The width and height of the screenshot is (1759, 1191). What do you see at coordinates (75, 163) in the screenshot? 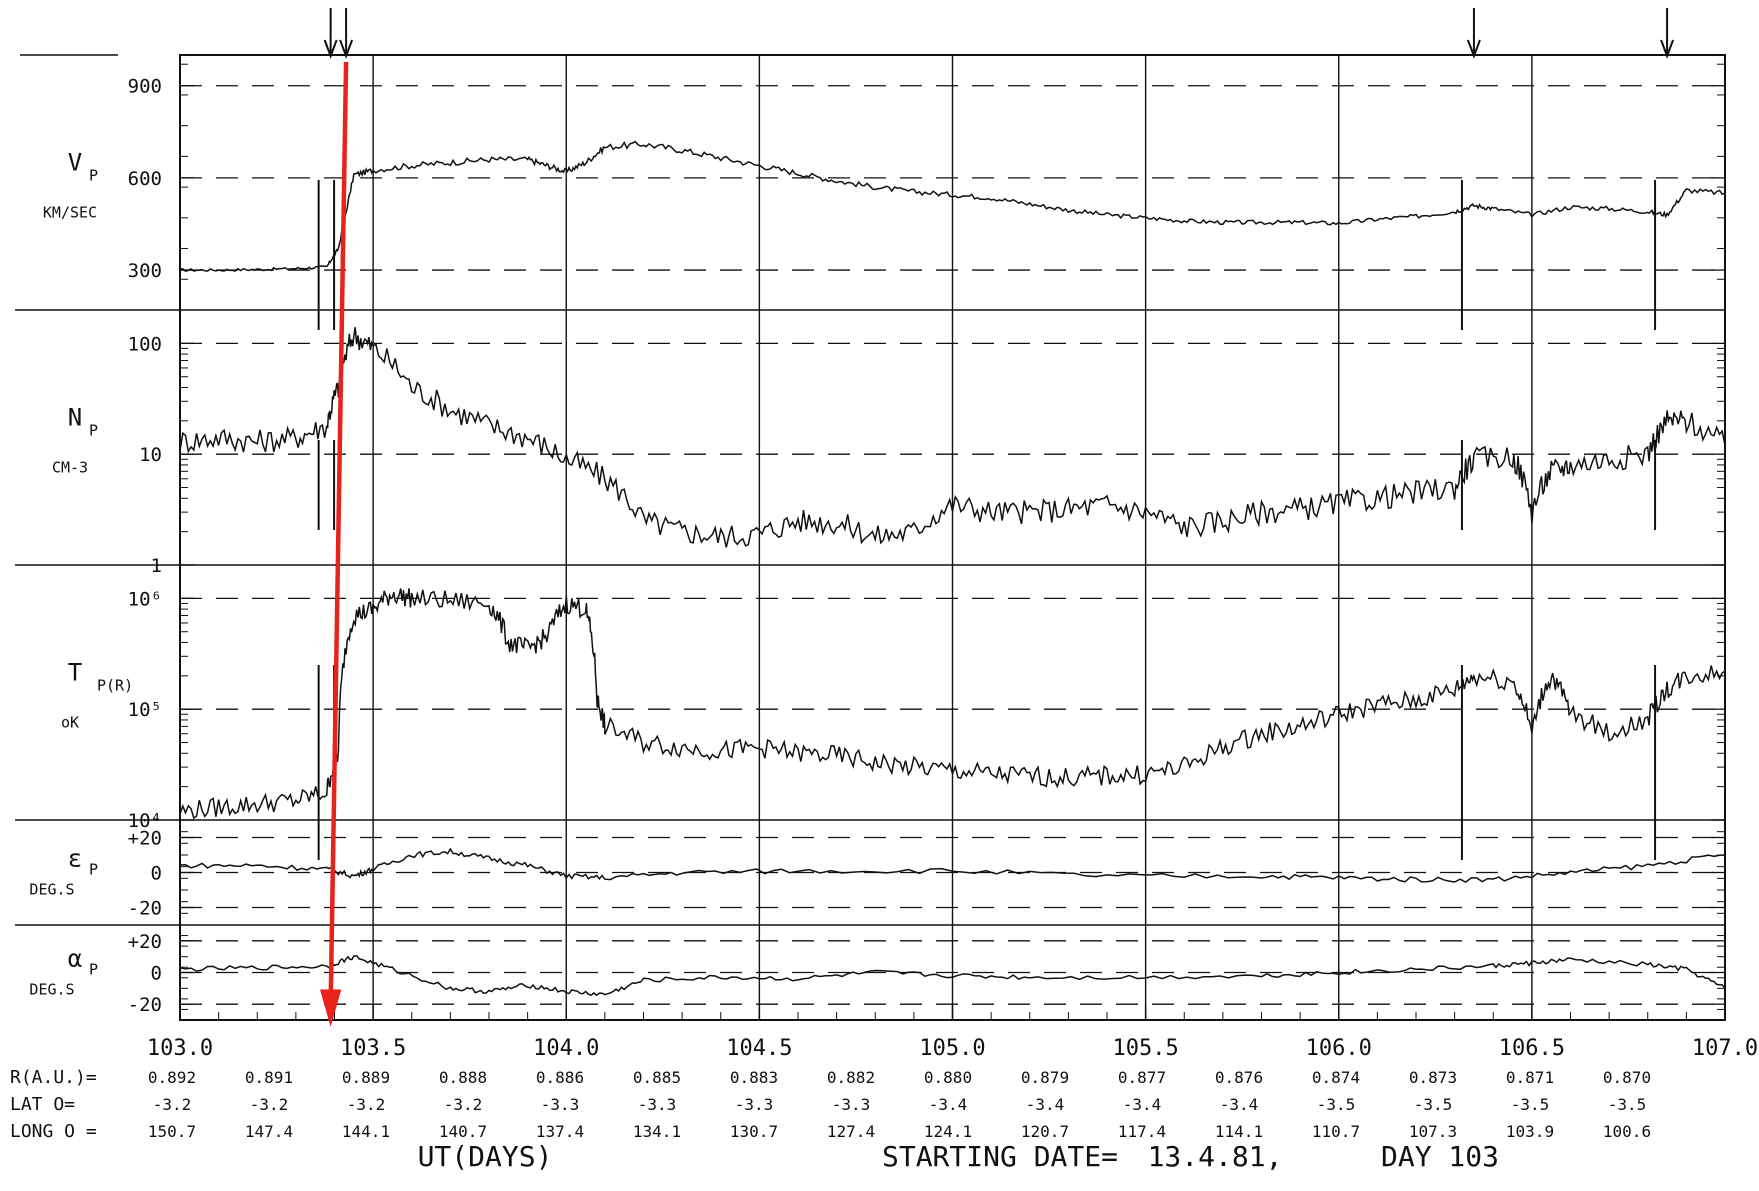
I see `panel-label-vp: V` at bounding box center [75, 163].